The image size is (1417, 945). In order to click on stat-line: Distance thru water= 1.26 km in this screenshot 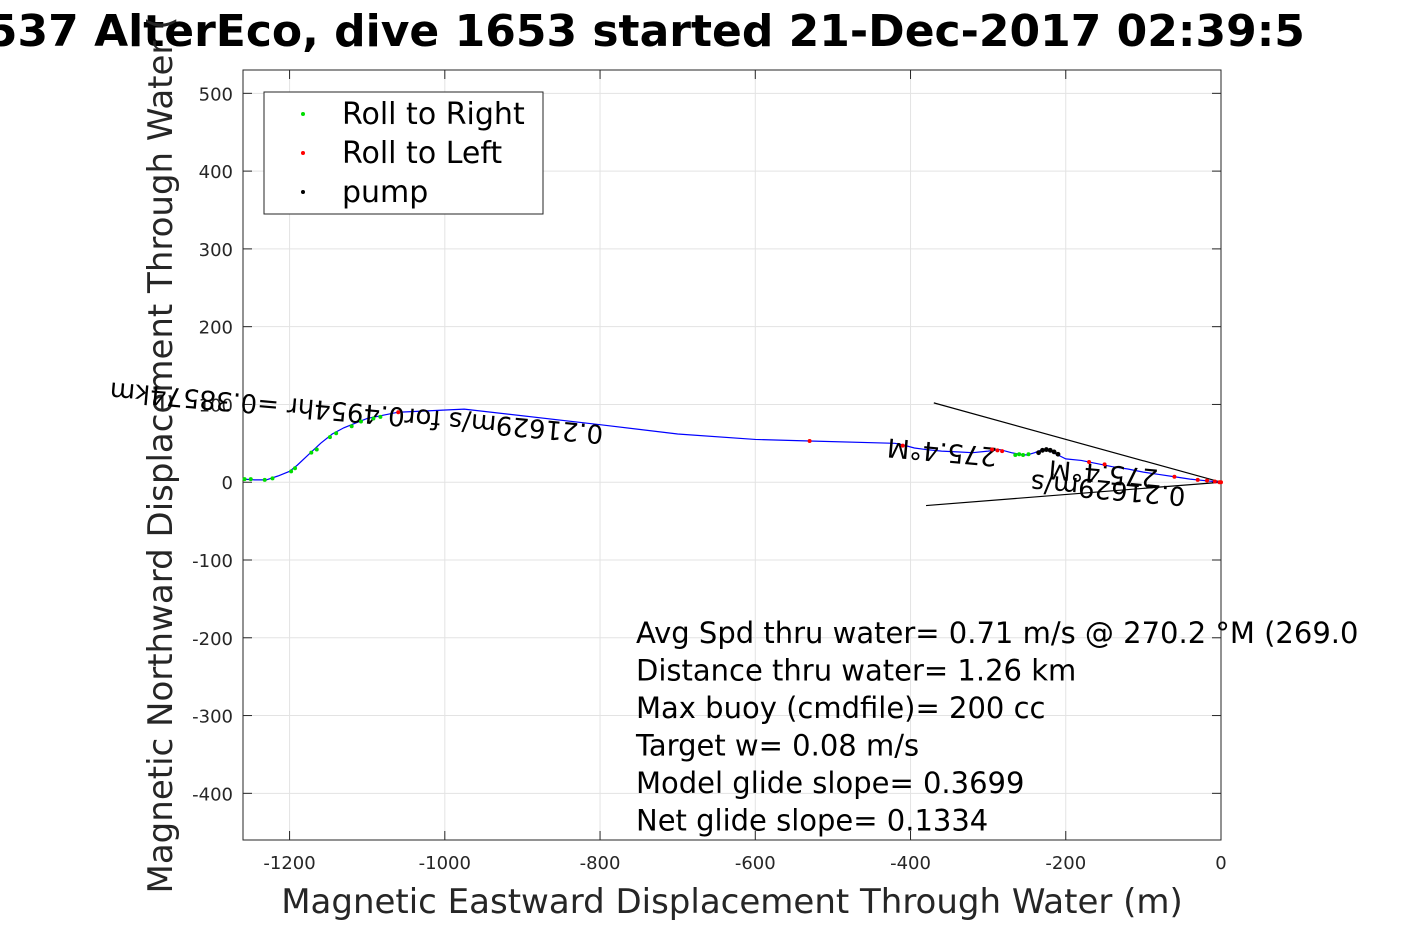, I will do `click(856, 671)`.